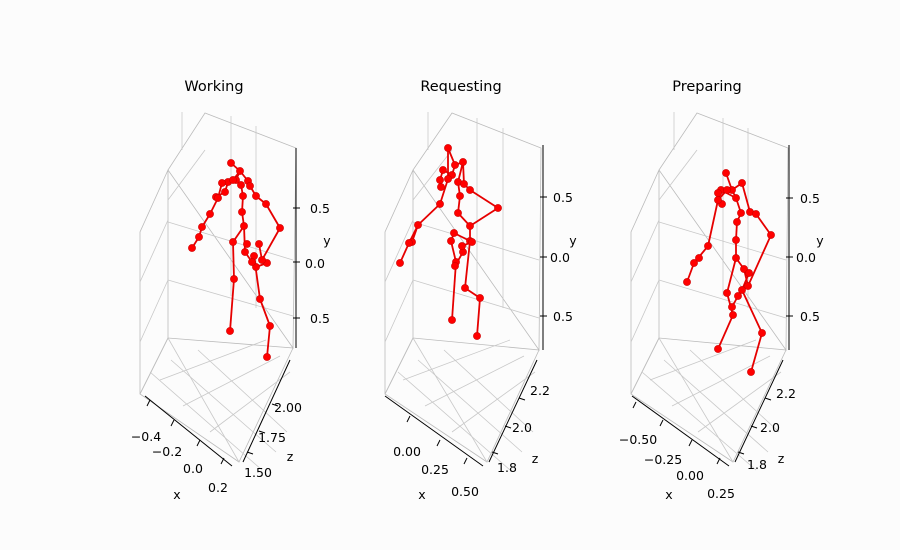  I want to click on x-tick-label: −0.4, so click(146, 436).